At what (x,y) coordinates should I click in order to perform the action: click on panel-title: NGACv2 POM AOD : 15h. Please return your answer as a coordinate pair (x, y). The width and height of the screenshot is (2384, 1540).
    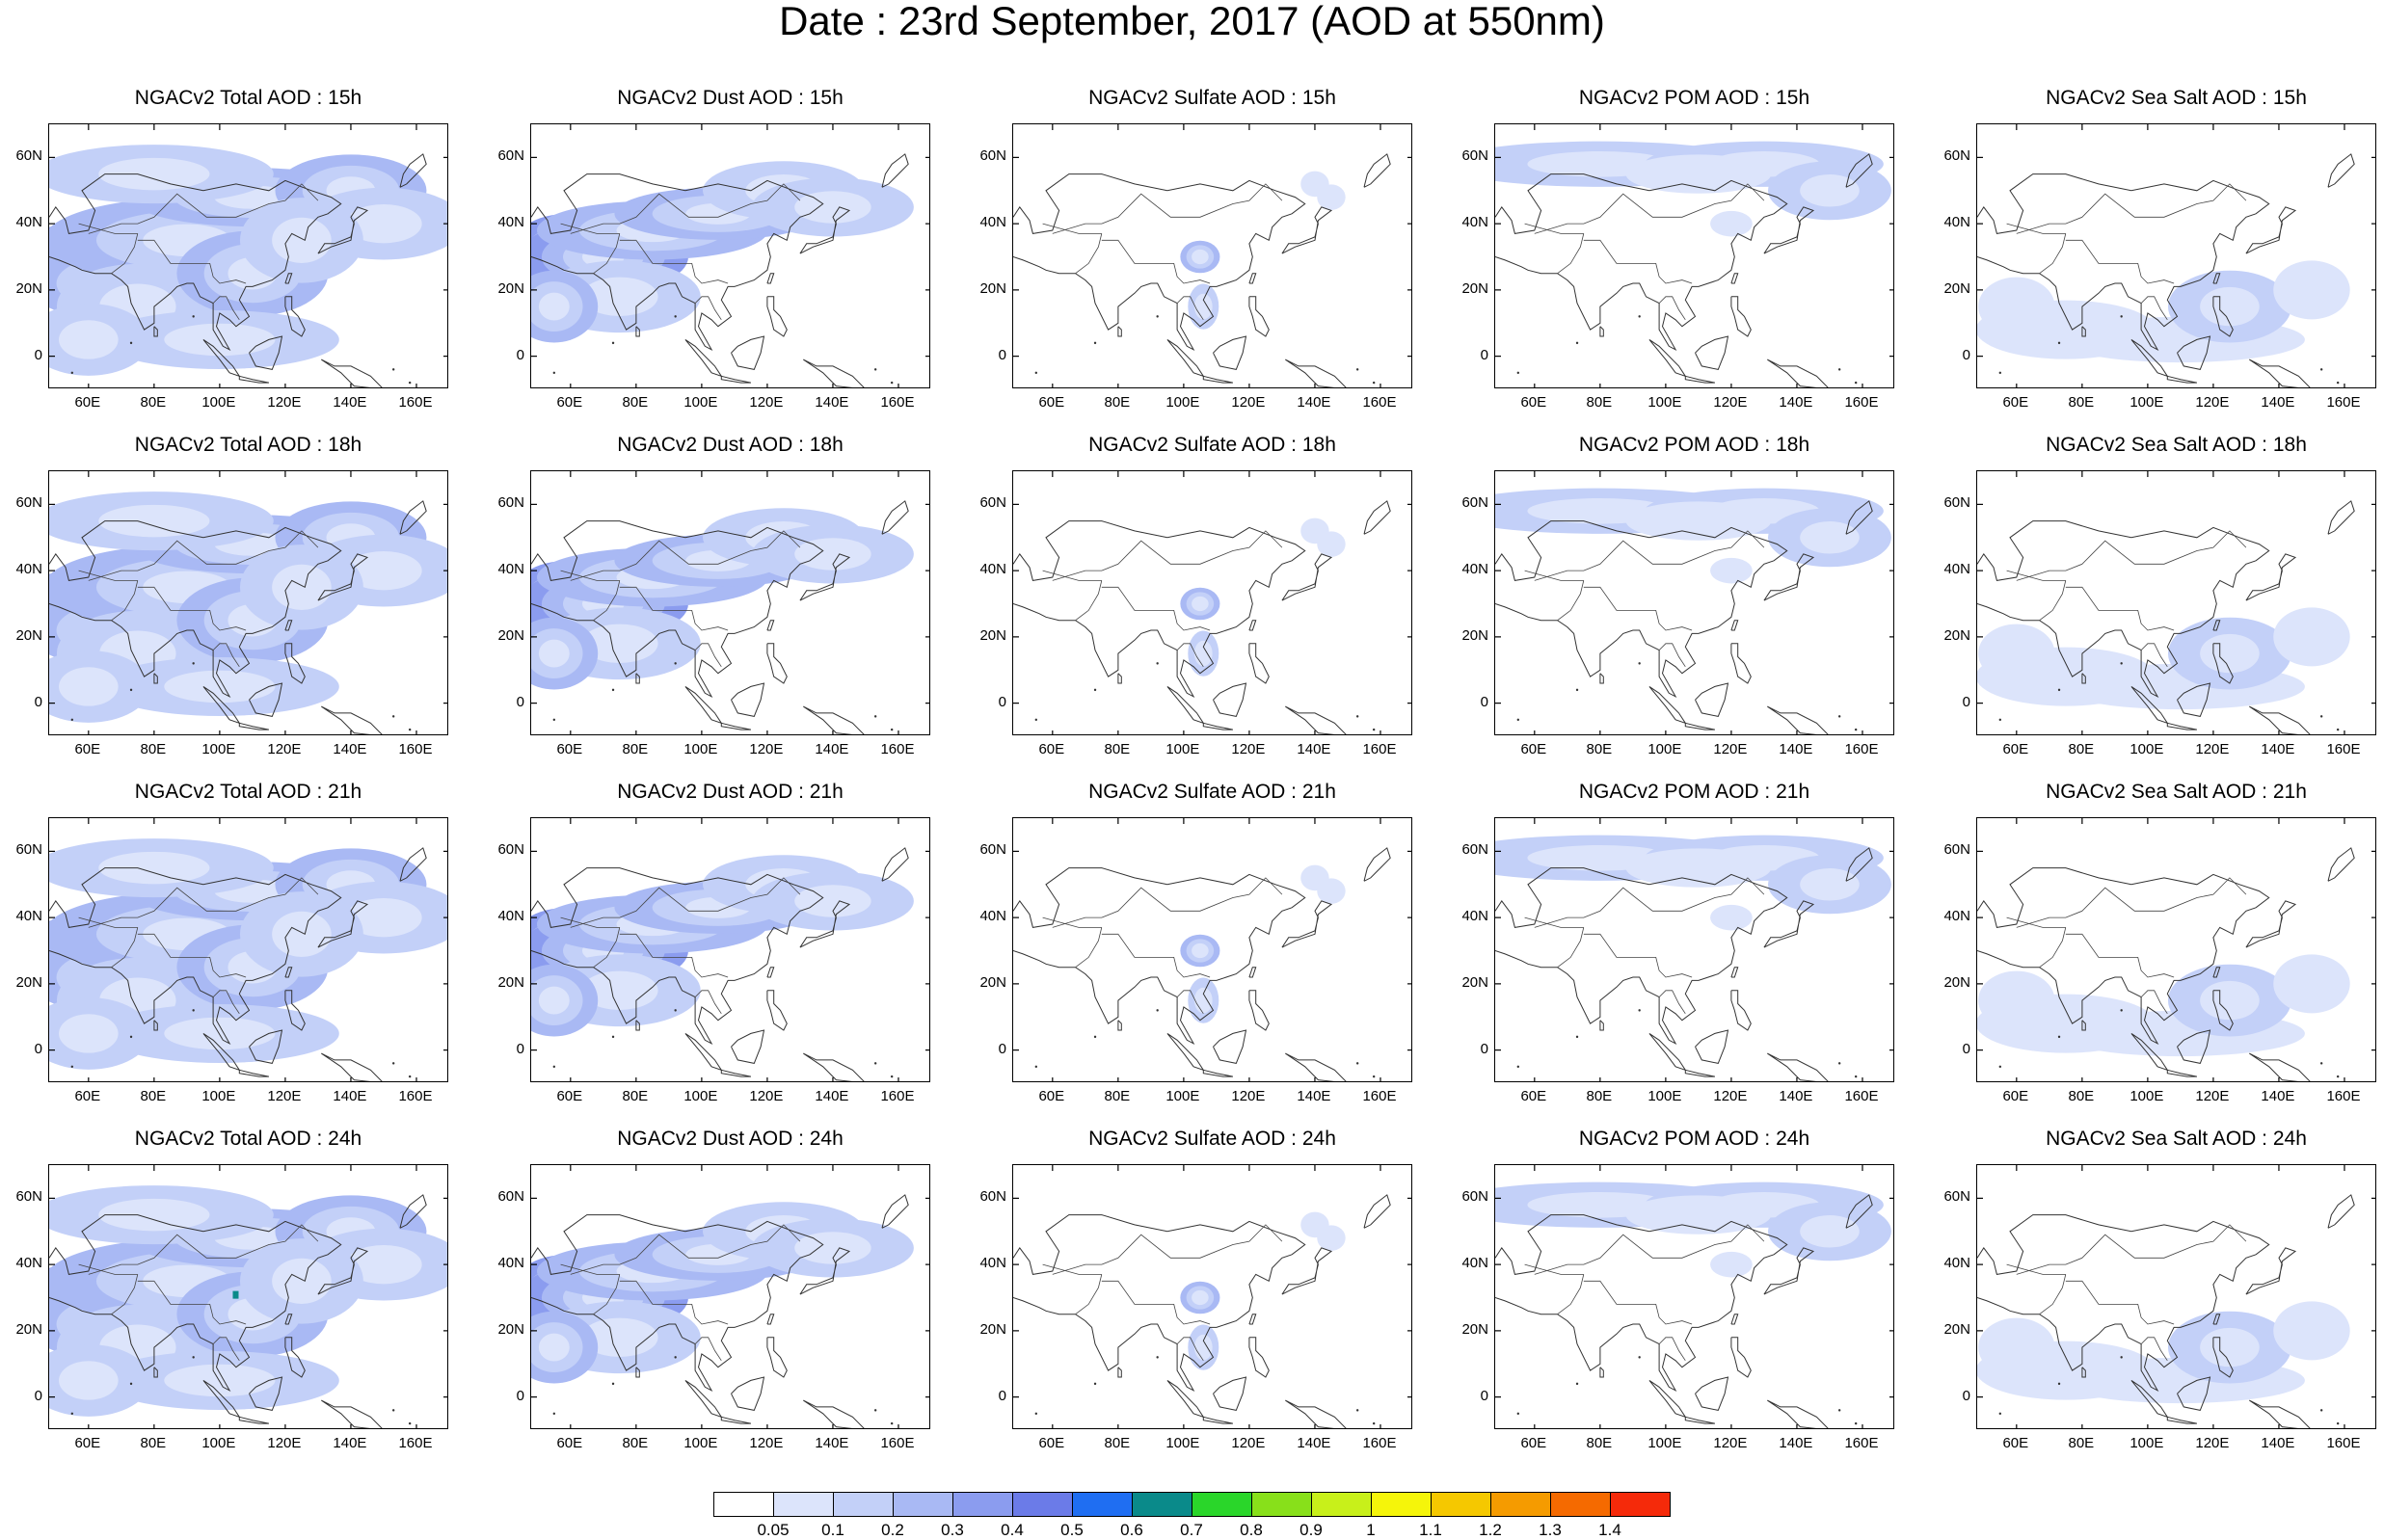
    Looking at the image, I should click on (1694, 98).